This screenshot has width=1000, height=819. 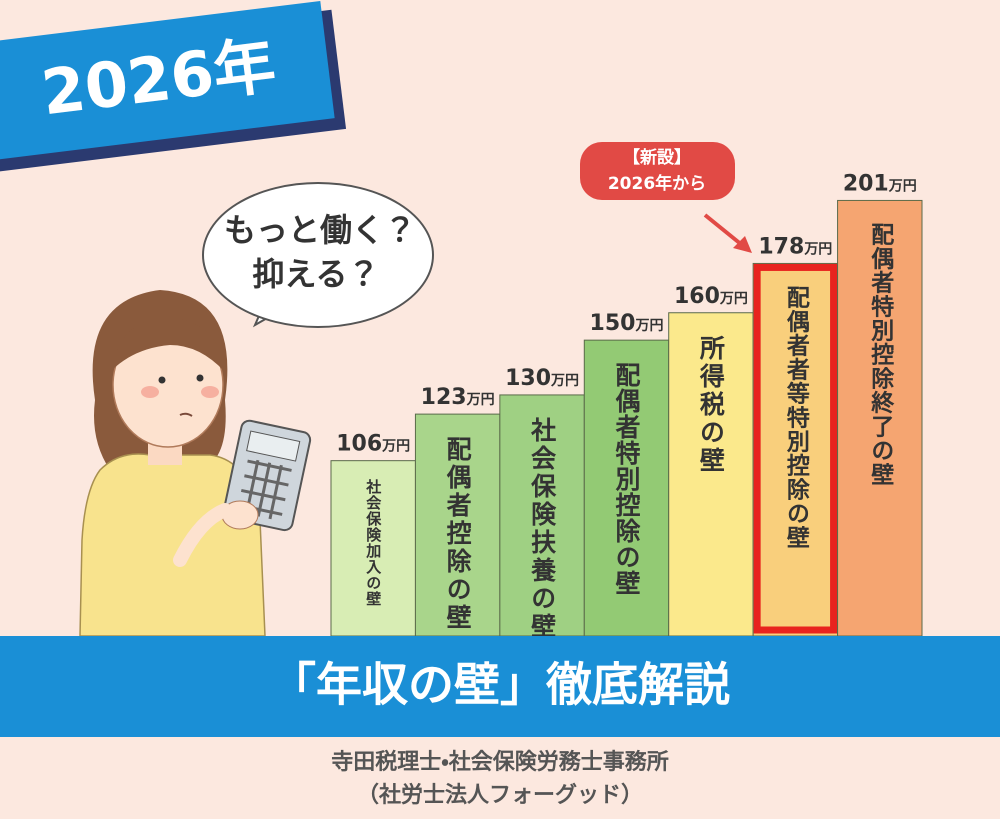 I want to click on value-label: 123万円, so click(x=458, y=397).